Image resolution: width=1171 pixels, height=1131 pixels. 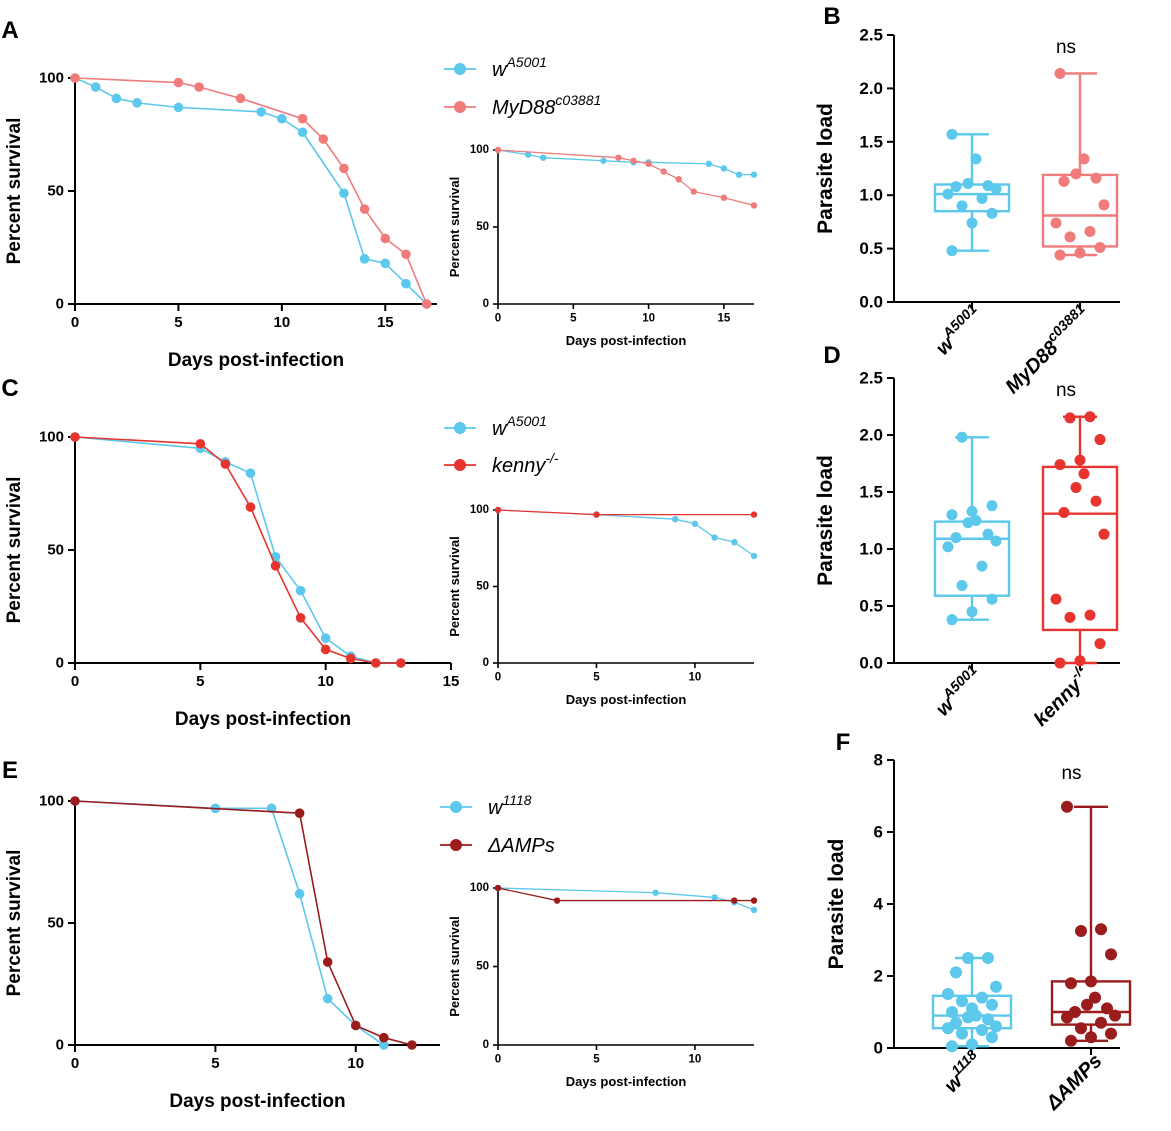 What do you see at coordinates (516, 800) in the screenshot?
I see `legend-superscript: 1118` at bounding box center [516, 800].